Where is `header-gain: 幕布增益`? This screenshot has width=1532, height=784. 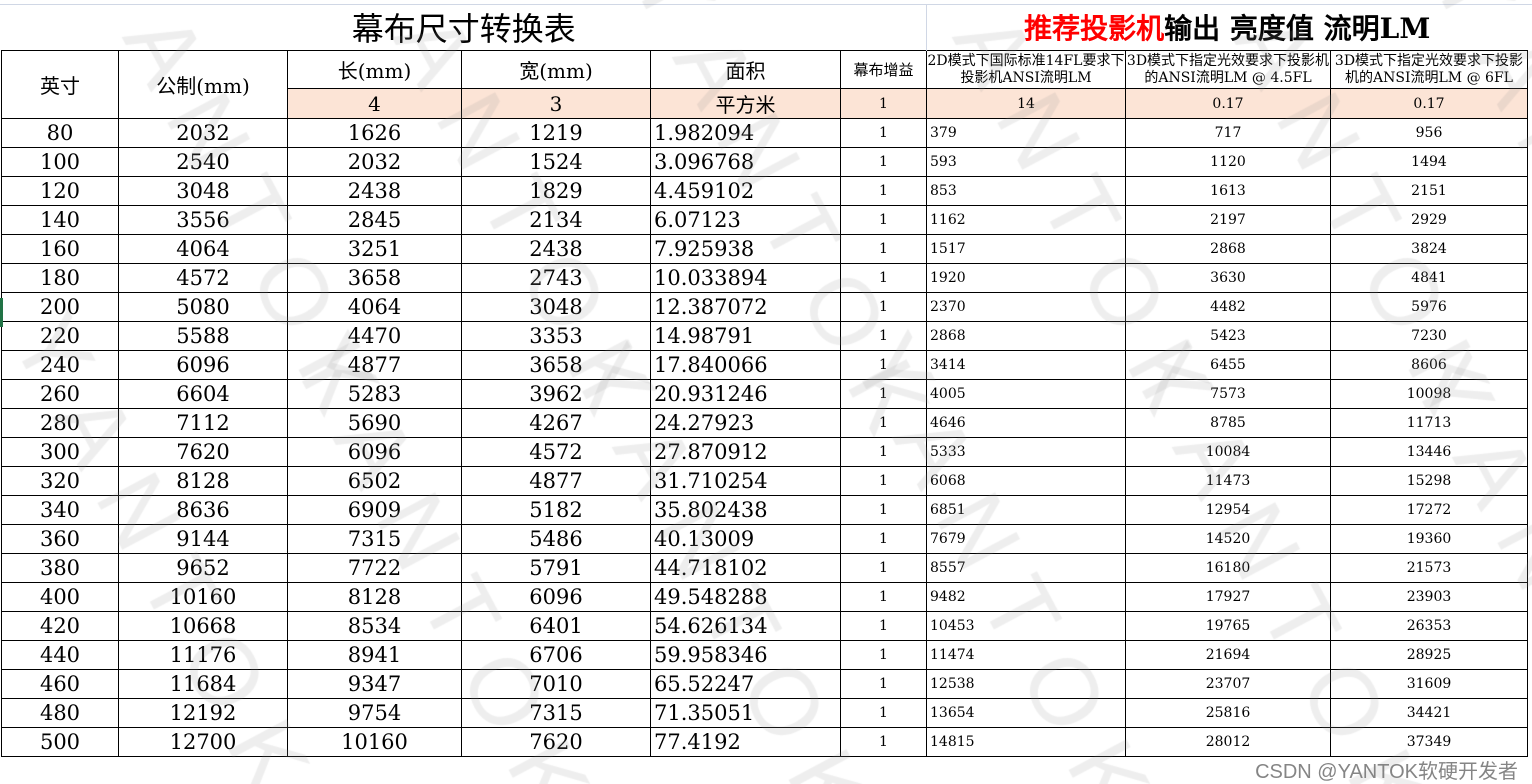
header-gain: 幕布增益 is located at coordinates (883, 69).